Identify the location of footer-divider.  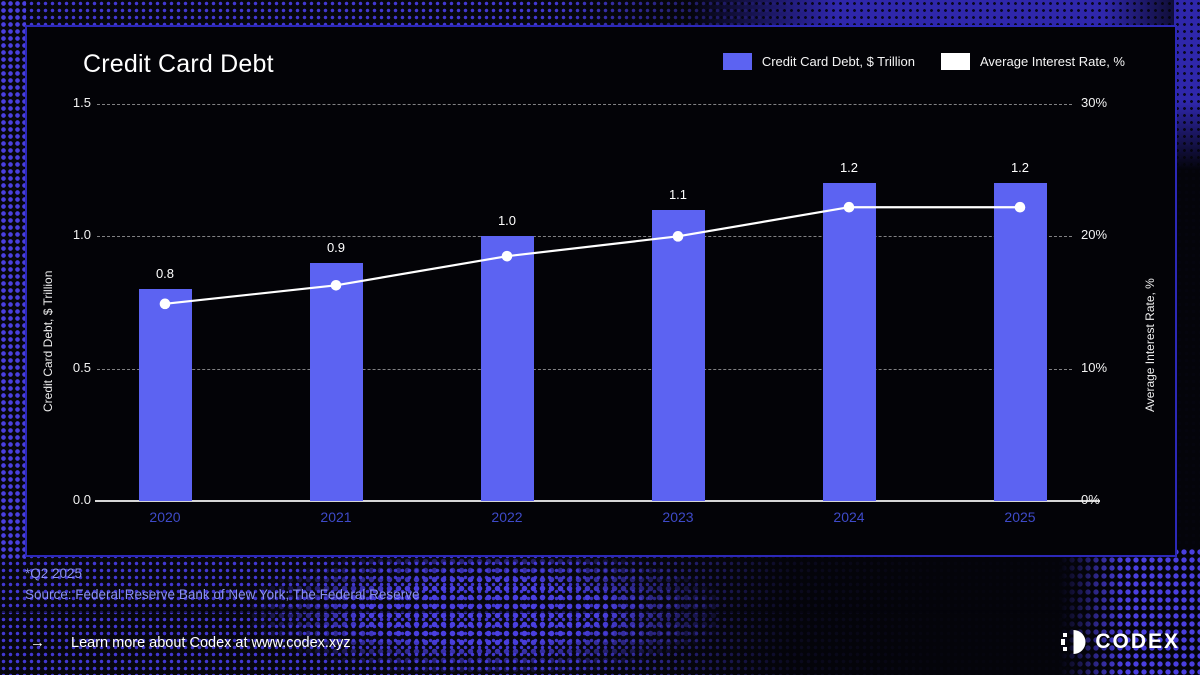
(600, 611).